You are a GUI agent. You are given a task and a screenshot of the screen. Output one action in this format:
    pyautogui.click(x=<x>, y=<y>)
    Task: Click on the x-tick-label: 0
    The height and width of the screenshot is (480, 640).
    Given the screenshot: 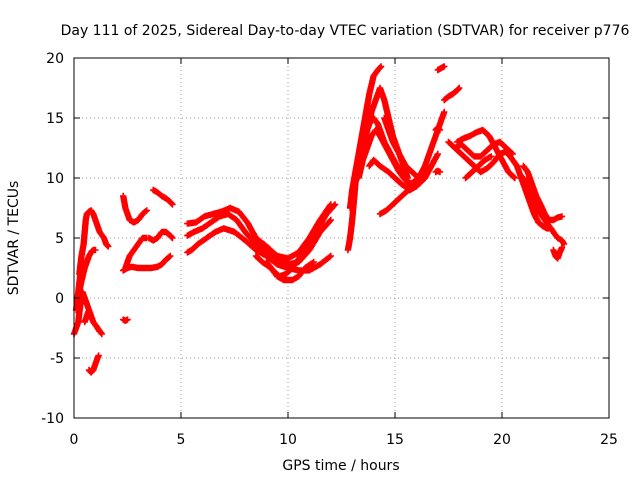 What is the action you would take?
    pyautogui.click(x=74, y=440)
    